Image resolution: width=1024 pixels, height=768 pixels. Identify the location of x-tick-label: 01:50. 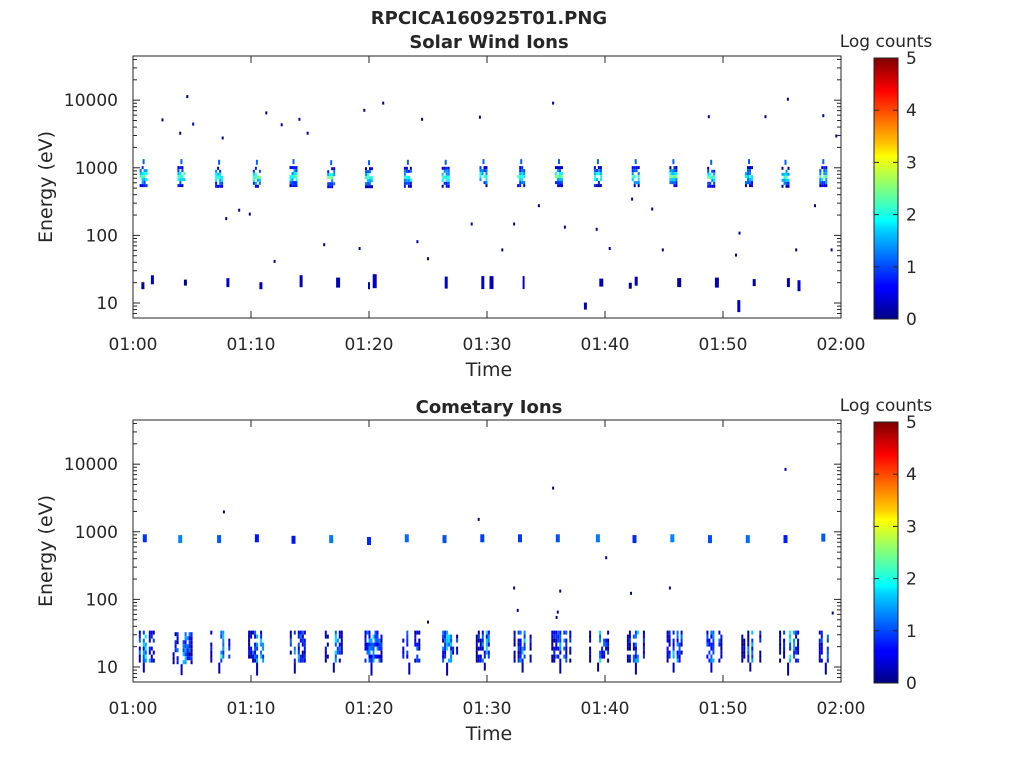
(723, 345).